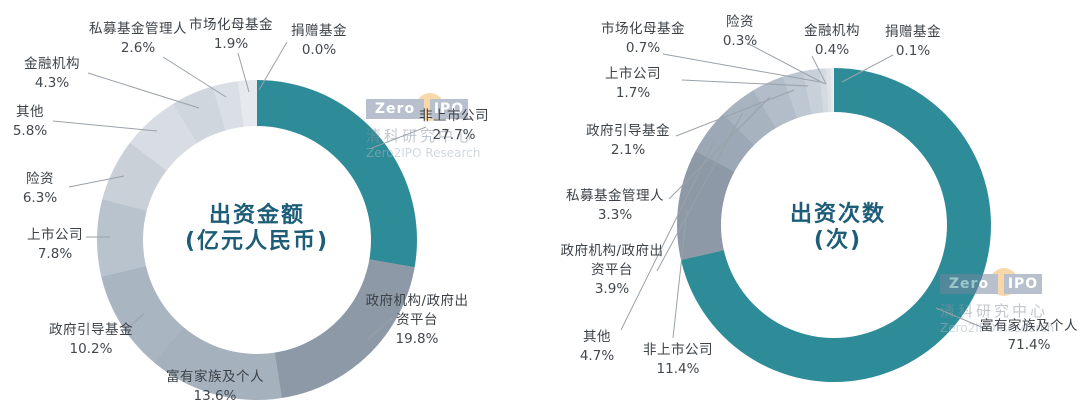 The width and height of the screenshot is (1080, 413). I want to click on donut-hole, so click(257, 240).